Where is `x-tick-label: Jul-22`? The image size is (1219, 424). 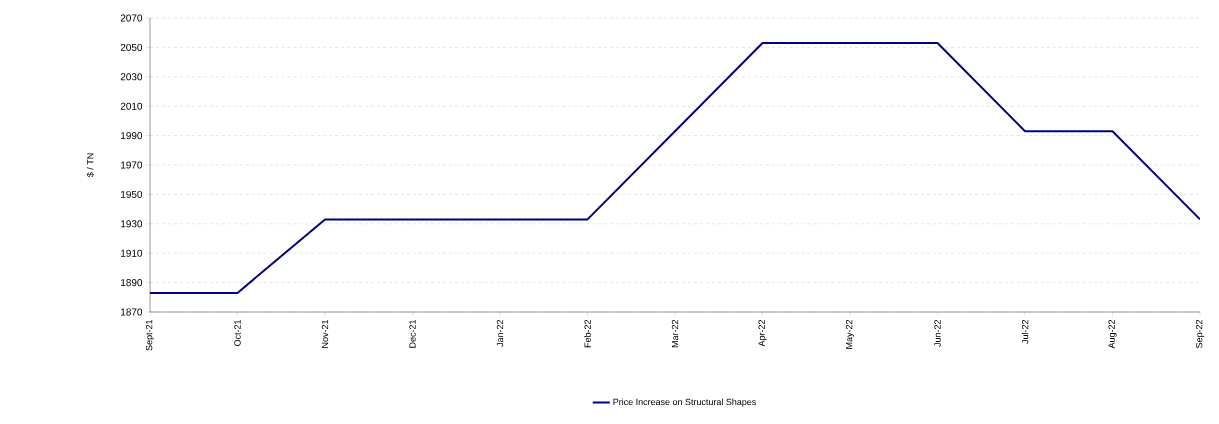
x-tick-label: Jul-22 is located at coordinates (1025, 331).